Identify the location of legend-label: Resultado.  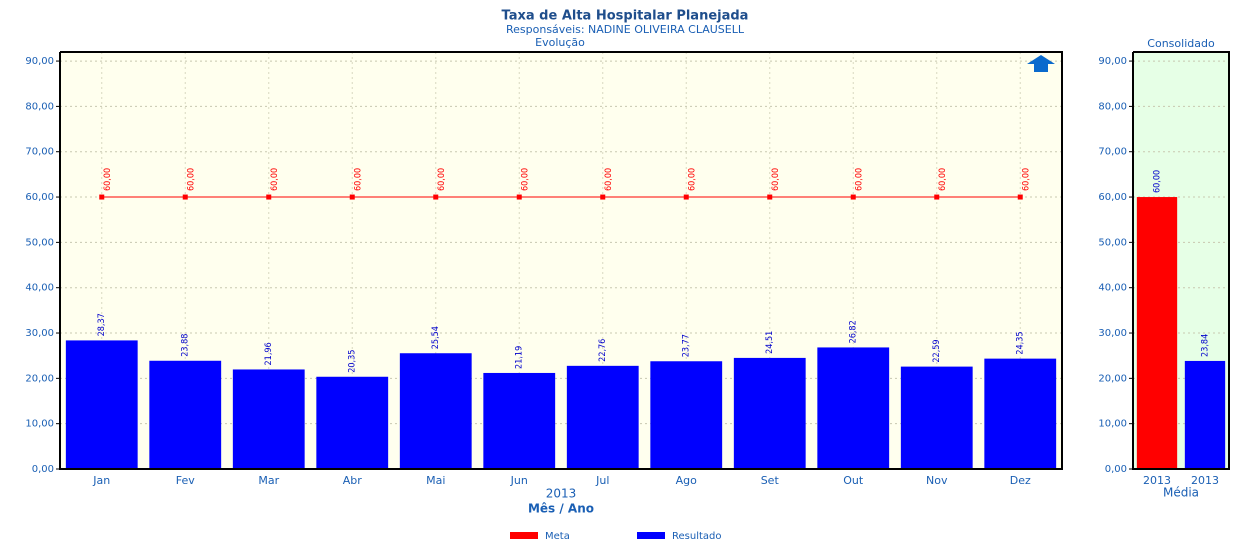
(697, 535).